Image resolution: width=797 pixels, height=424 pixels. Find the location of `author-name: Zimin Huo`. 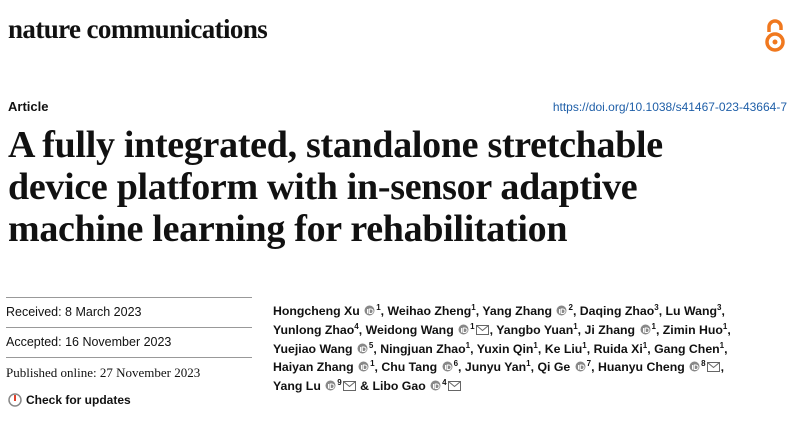

author-name: Zimin Huo is located at coordinates (692, 329).